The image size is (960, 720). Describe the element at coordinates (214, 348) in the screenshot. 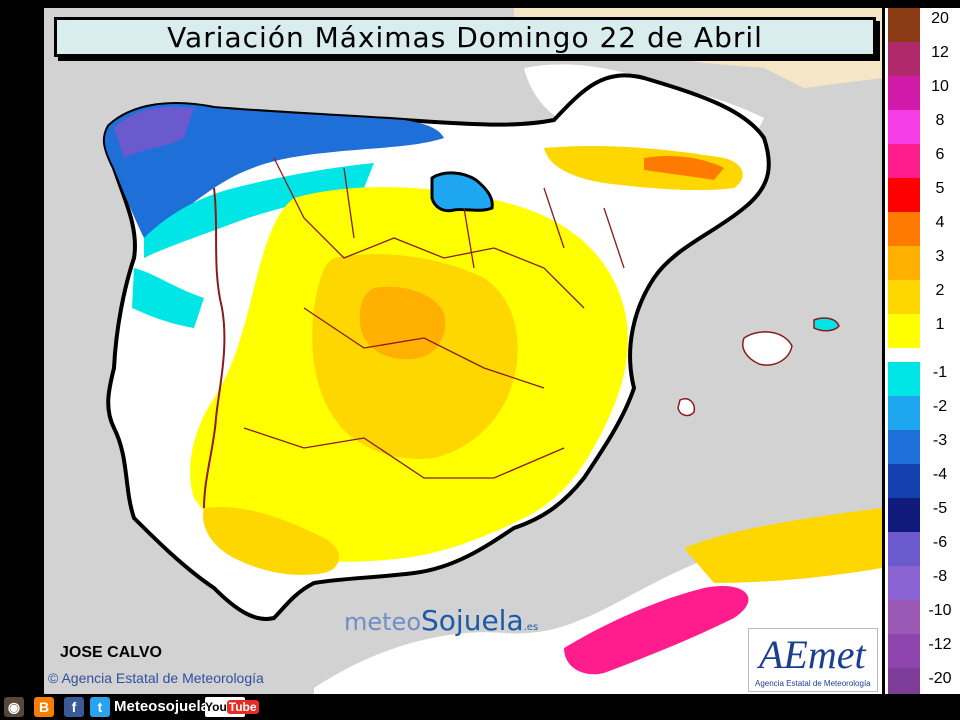

I see `portugal-border` at that location.